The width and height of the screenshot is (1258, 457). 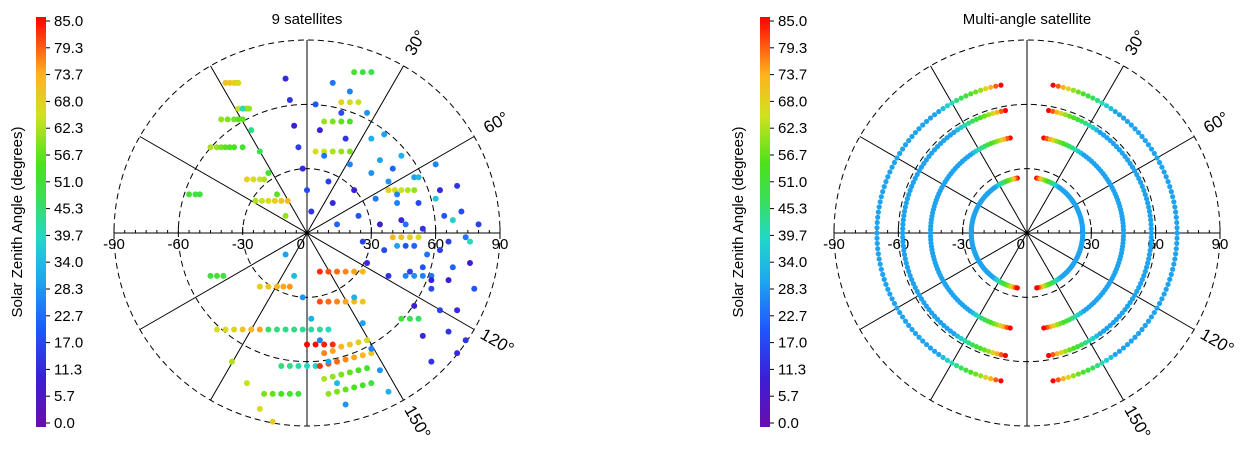 What do you see at coordinates (17, 222) in the screenshot?
I see `colorbar-1-label: Solar Zenith Angle (degrees)` at bounding box center [17, 222].